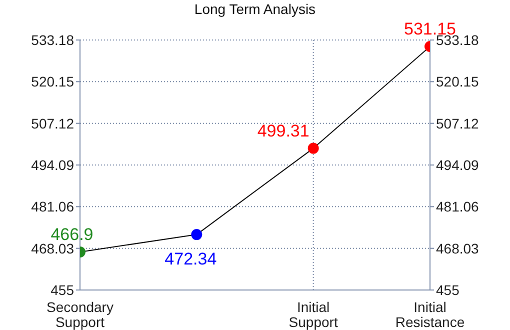 This screenshot has width=510, height=330. What do you see at coordinates (52, 82) in the screenshot?
I see `y-tick-label: 520.15` at bounding box center [52, 82].